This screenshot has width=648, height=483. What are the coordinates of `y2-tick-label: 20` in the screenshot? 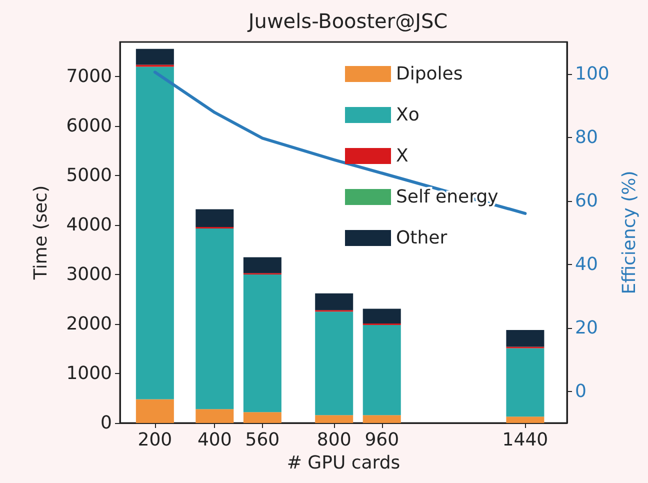 It's located at (586, 327).